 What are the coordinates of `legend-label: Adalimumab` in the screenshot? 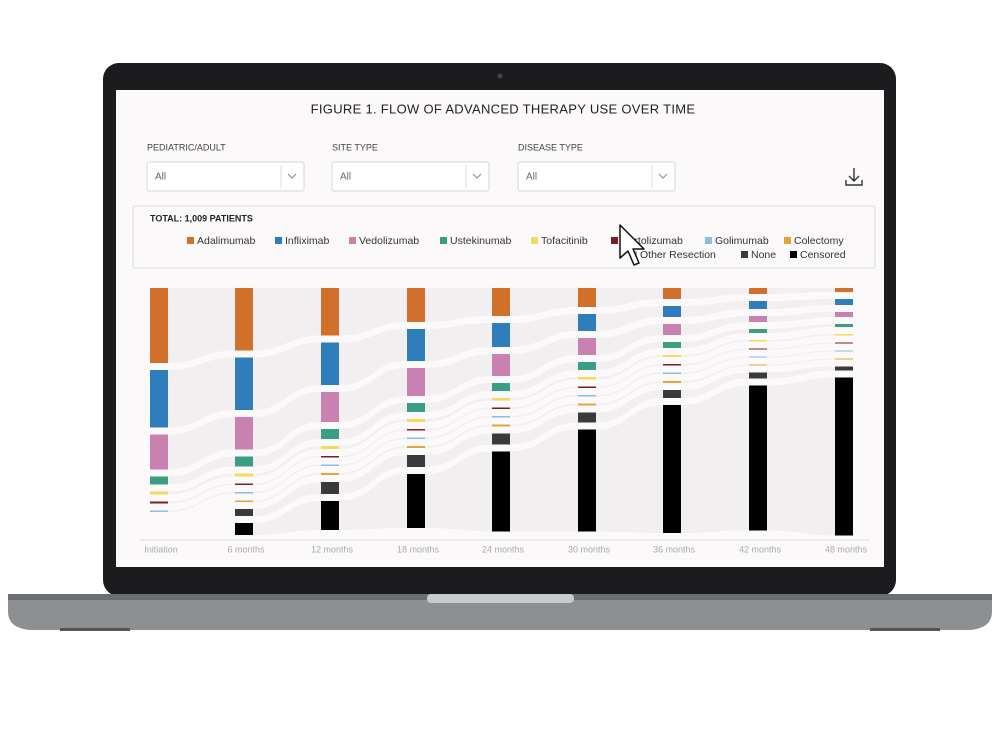 It's located at (226, 241).